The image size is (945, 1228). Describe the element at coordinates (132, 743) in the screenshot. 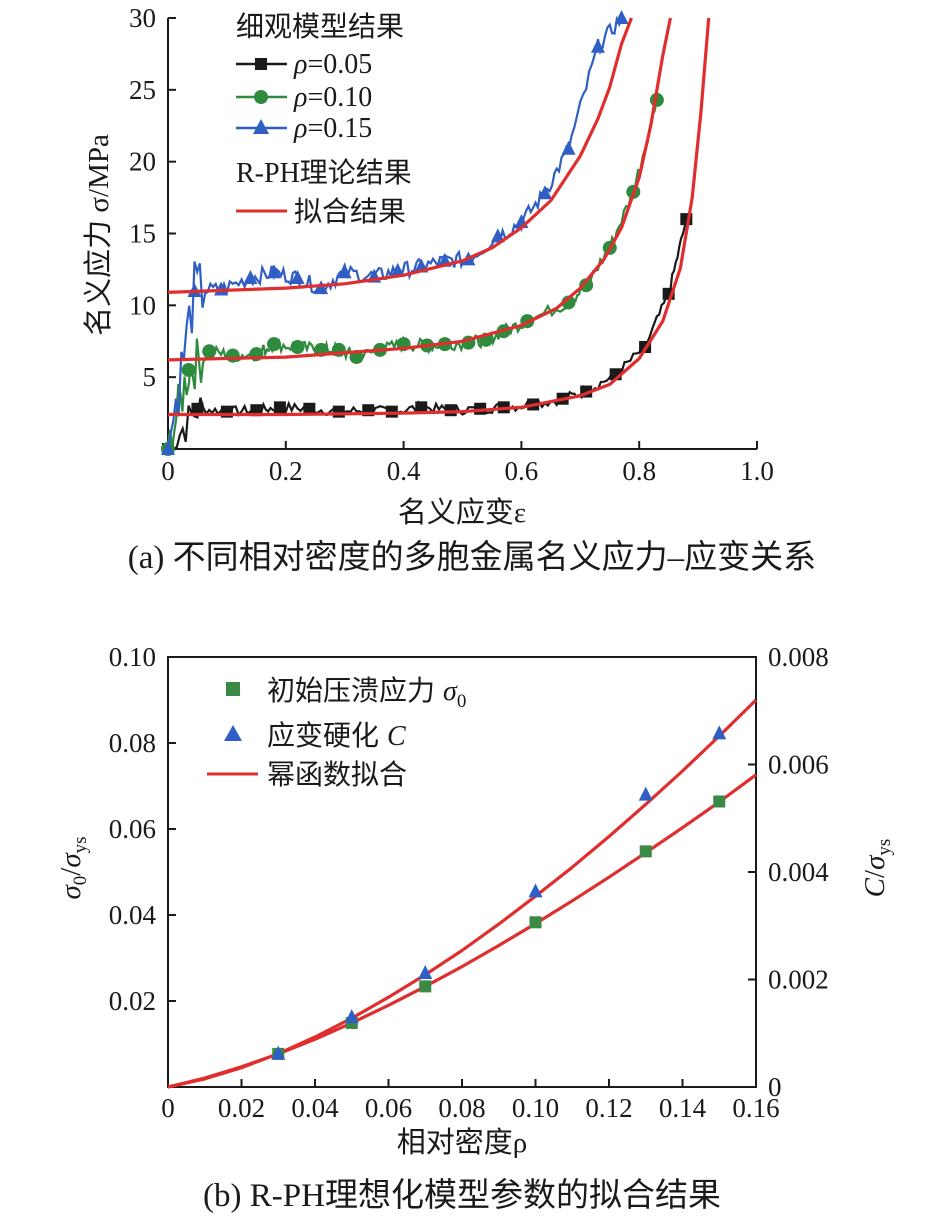

I see `panel-b-y-tick-label-left: 0.08` at that location.